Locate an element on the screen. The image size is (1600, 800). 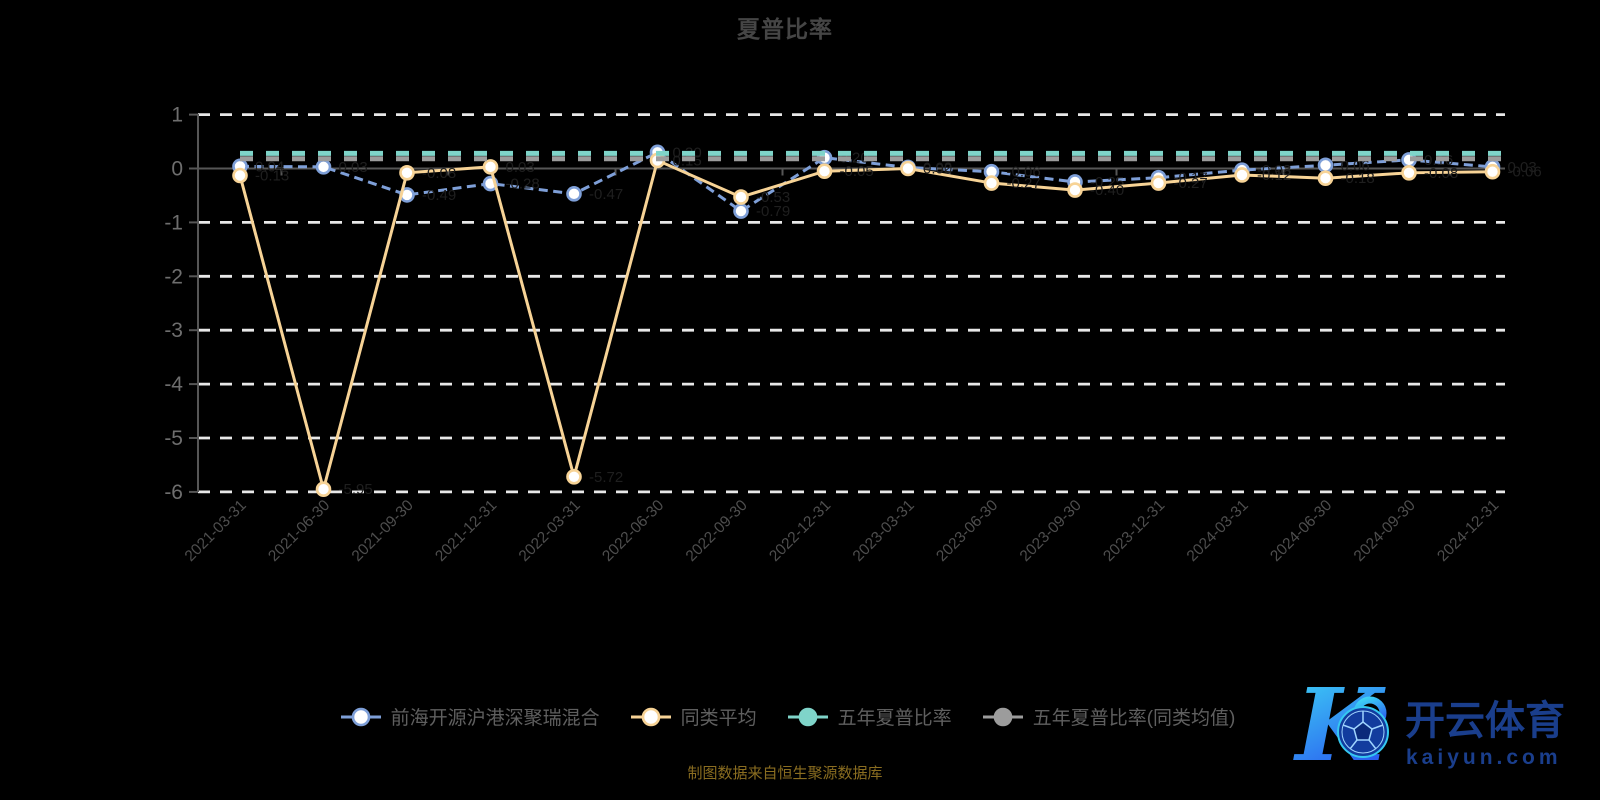
x-axis-label: 2021-03-31 is located at coordinates (216, 531).